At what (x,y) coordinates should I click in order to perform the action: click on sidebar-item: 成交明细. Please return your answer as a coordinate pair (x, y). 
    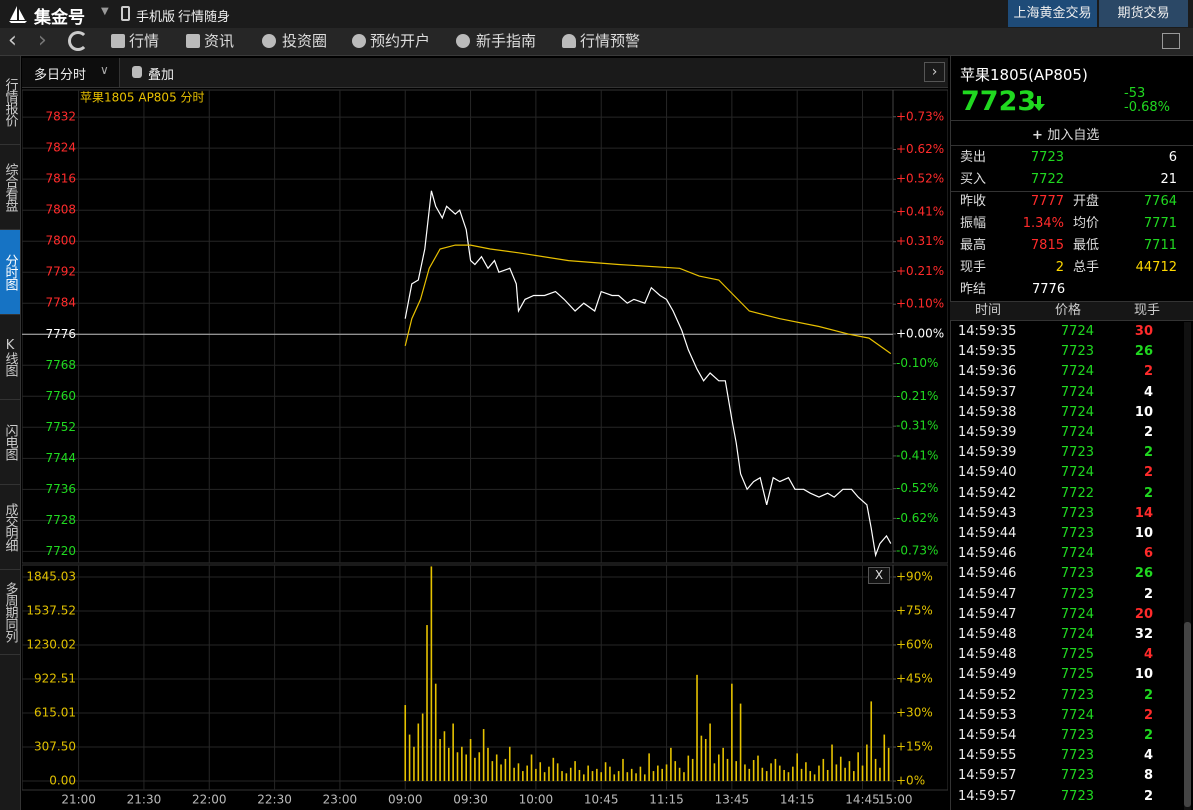
    Looking at the image, I should click on (10, 527).